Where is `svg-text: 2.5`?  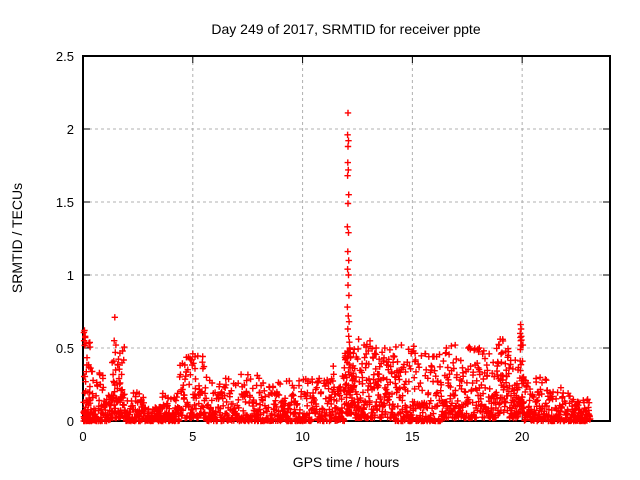 svg-text: 2.5 is located at coordinates (65, 56).